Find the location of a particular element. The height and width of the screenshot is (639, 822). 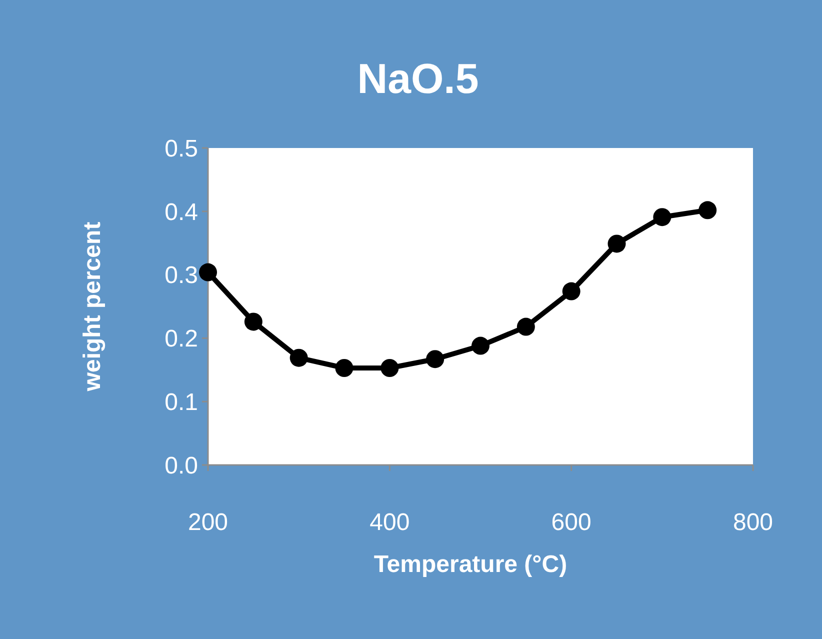

y-tick-label: 0.4 is located at coordinates (181, 212).